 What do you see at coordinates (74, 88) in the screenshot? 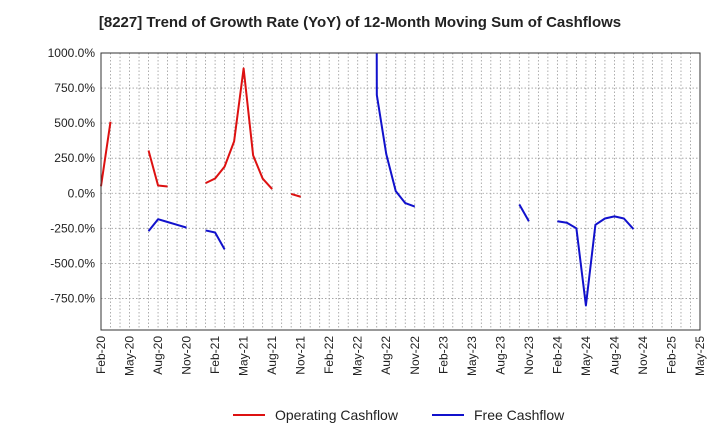
I see `y-tick-label: 750.0%` at bounding box center [74, 88].